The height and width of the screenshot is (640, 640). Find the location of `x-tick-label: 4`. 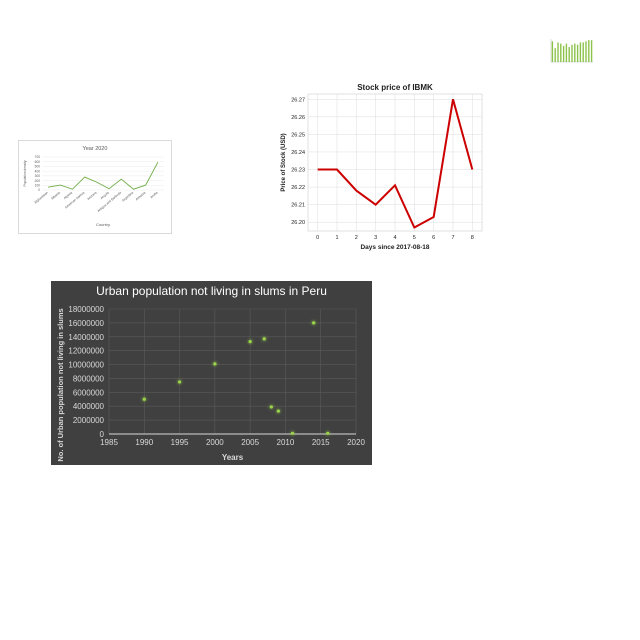

x-tick-label: 4 is located at coordinates (394, 238).